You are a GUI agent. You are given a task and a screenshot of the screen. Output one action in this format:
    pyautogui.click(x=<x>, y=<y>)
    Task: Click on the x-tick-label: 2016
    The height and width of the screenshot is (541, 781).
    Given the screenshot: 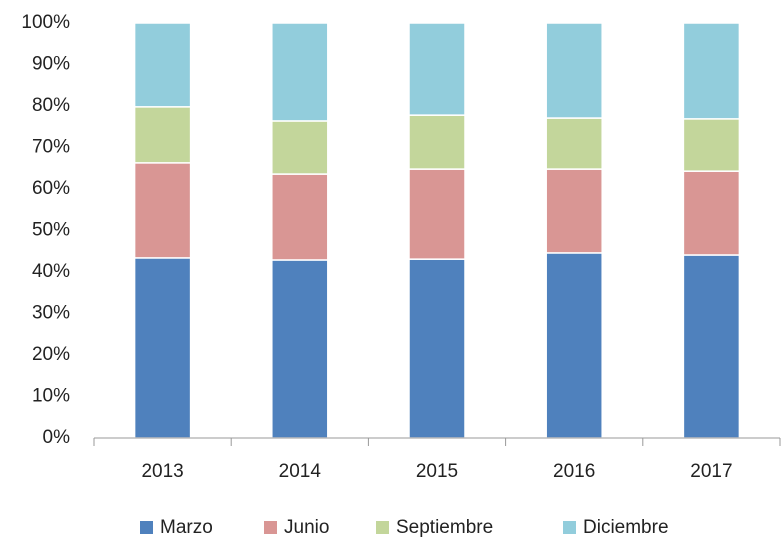 What is the action you would take?
    pyautogui.click(x=574, y=471)
    